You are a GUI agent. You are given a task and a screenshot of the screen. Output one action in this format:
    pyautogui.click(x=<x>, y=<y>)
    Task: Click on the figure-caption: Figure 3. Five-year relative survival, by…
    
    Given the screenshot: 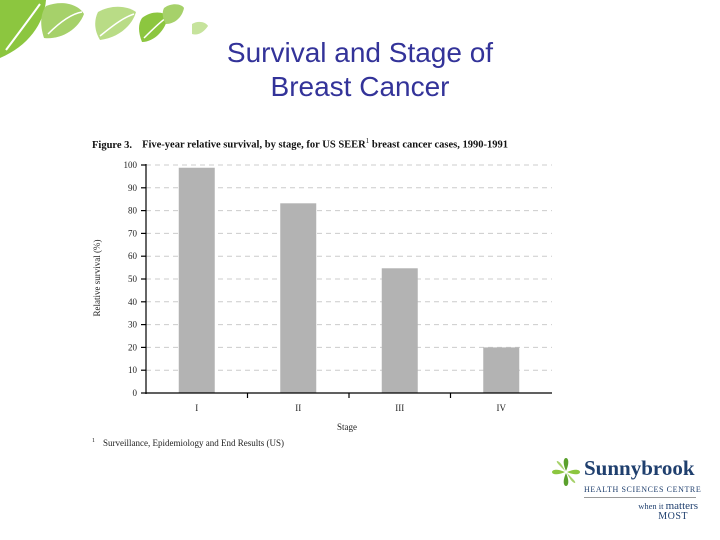 What is the action you would take?
    pyautogui.click(x=300, y=144)
    